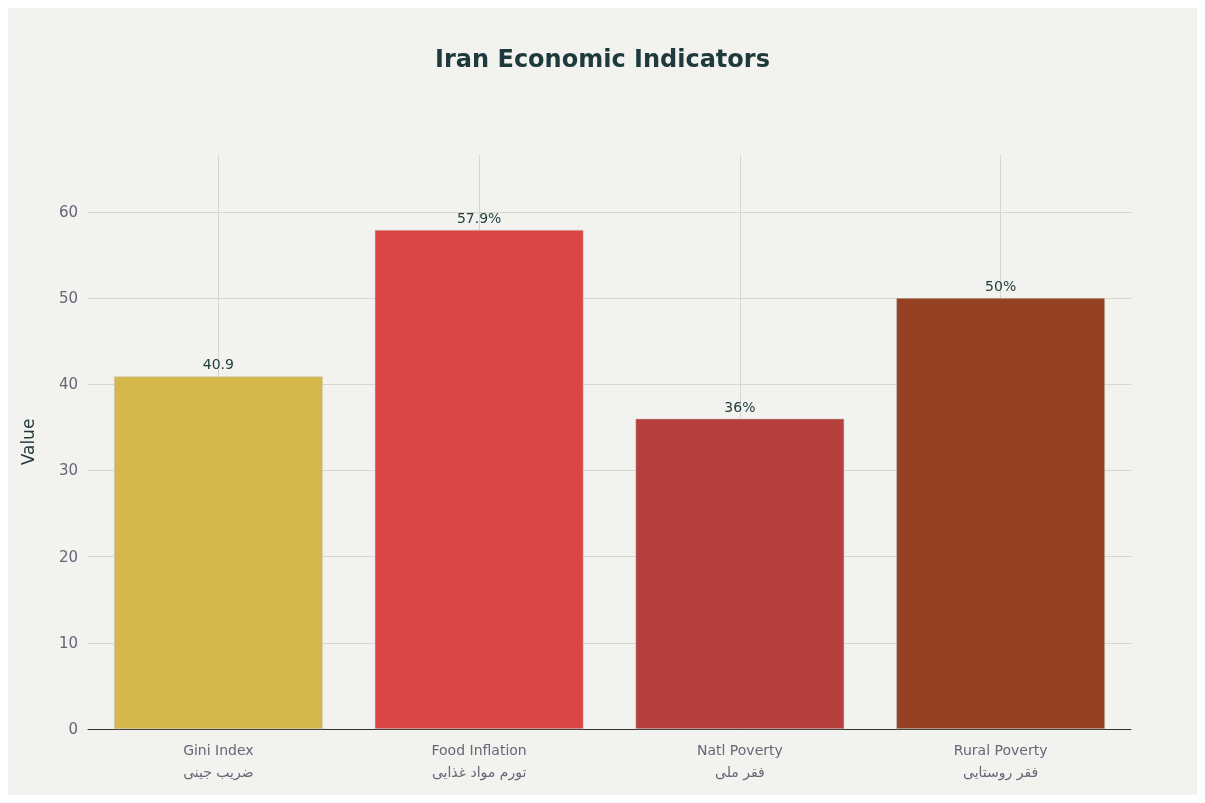 The image size is (1205, 803). What do you see at coordinates (73, 729) in the screenshot?
I see `y-tick-label: 0` at bounding box center [73, 729].